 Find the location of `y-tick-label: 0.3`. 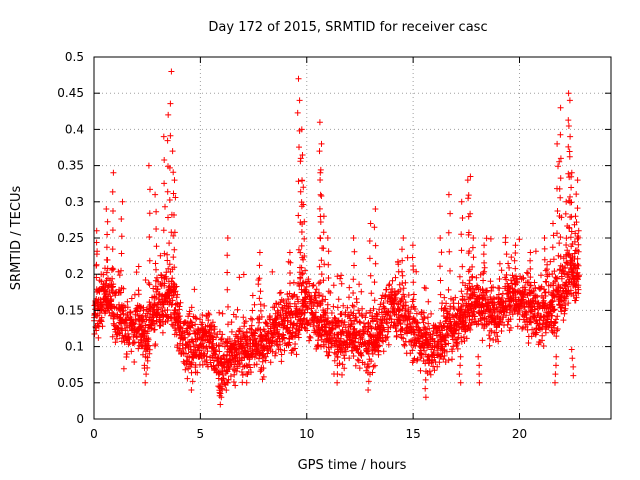

y-tick-label: 0.3 is located at coordinates (74, 202).